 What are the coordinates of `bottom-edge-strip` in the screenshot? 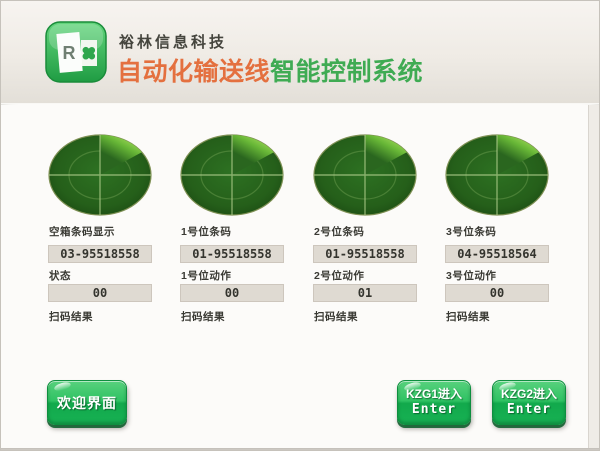 It's located at (300, 449).